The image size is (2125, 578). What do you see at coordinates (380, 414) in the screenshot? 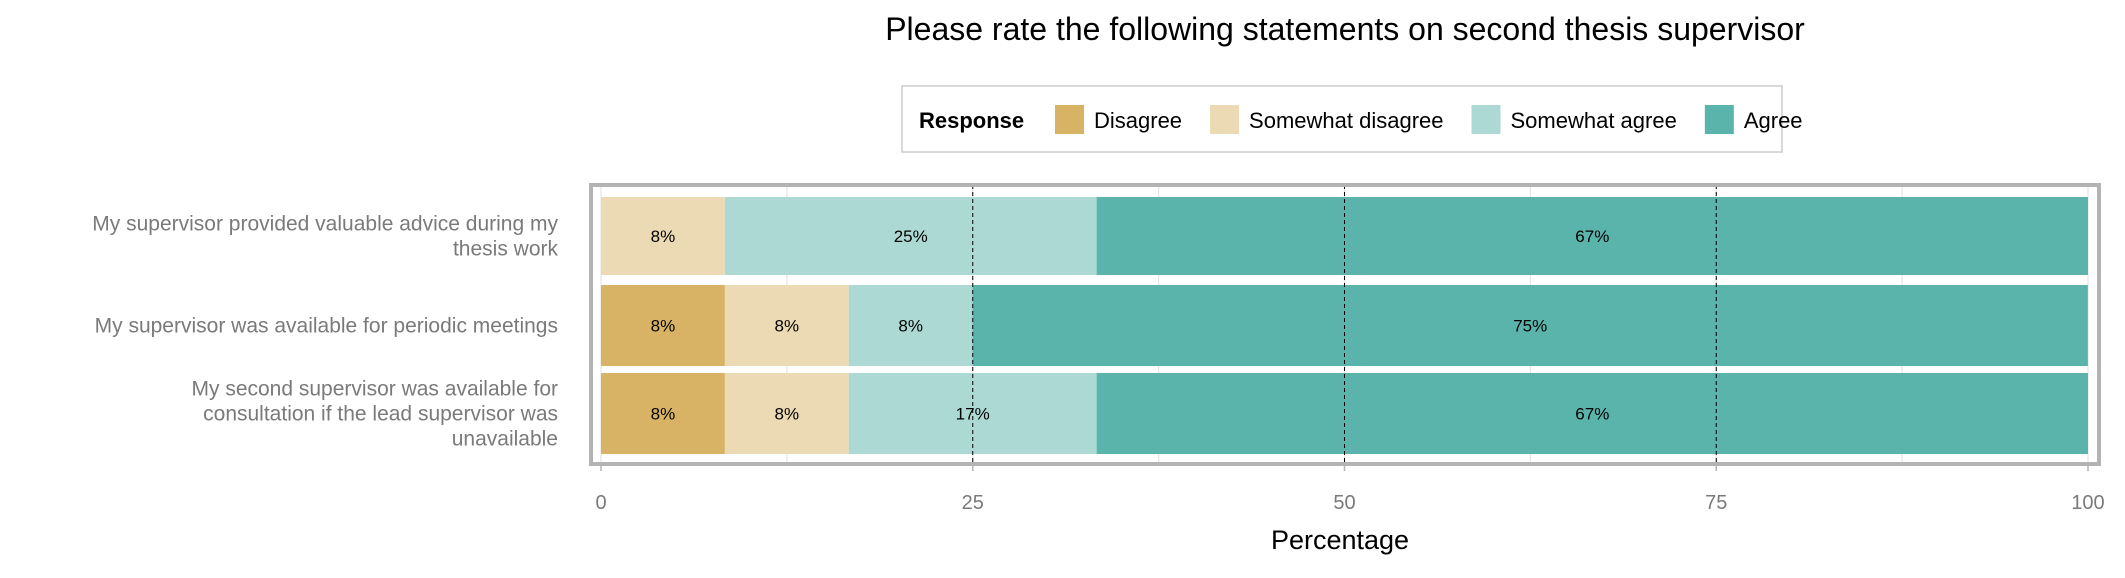
I see `y-axis-label-line: consultation if the lead supervisor was` at bounding box center [380, 414].